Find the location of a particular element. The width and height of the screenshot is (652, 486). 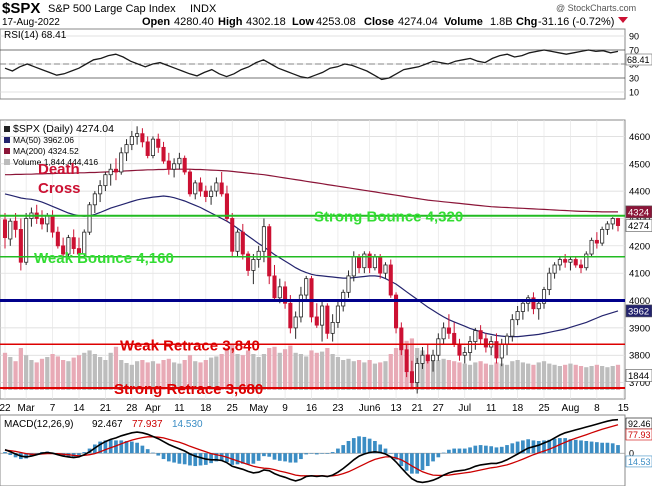

chart-date: 17-Aug-2022 is located at coordinates (31, 22).